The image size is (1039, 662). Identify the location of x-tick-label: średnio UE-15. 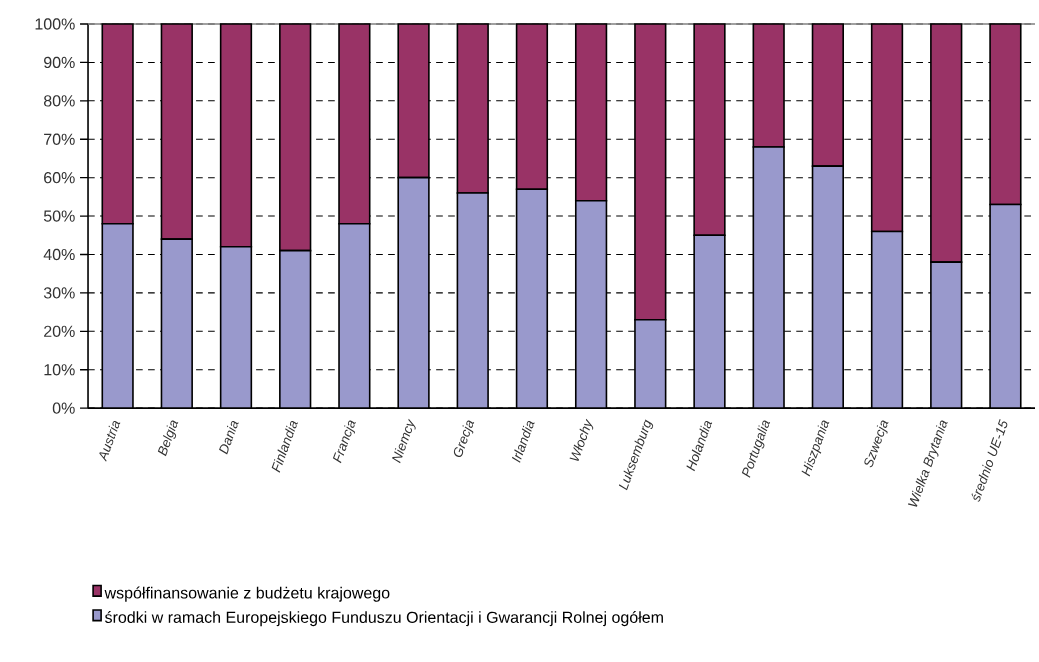
(989, 461).